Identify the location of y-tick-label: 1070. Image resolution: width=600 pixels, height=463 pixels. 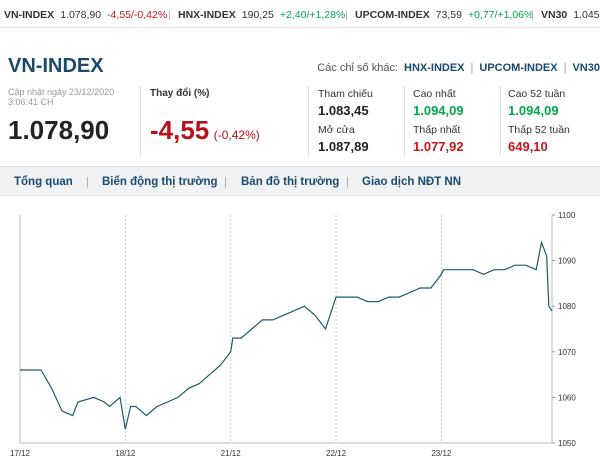
(567, 352).